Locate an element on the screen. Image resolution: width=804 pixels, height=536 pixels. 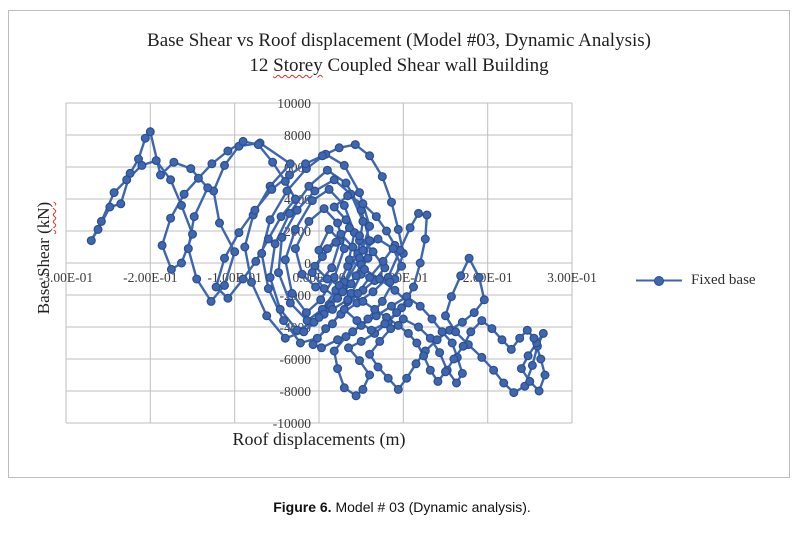
x-axis-title: Roof displacements (m) is located at coordinates (319, 439).